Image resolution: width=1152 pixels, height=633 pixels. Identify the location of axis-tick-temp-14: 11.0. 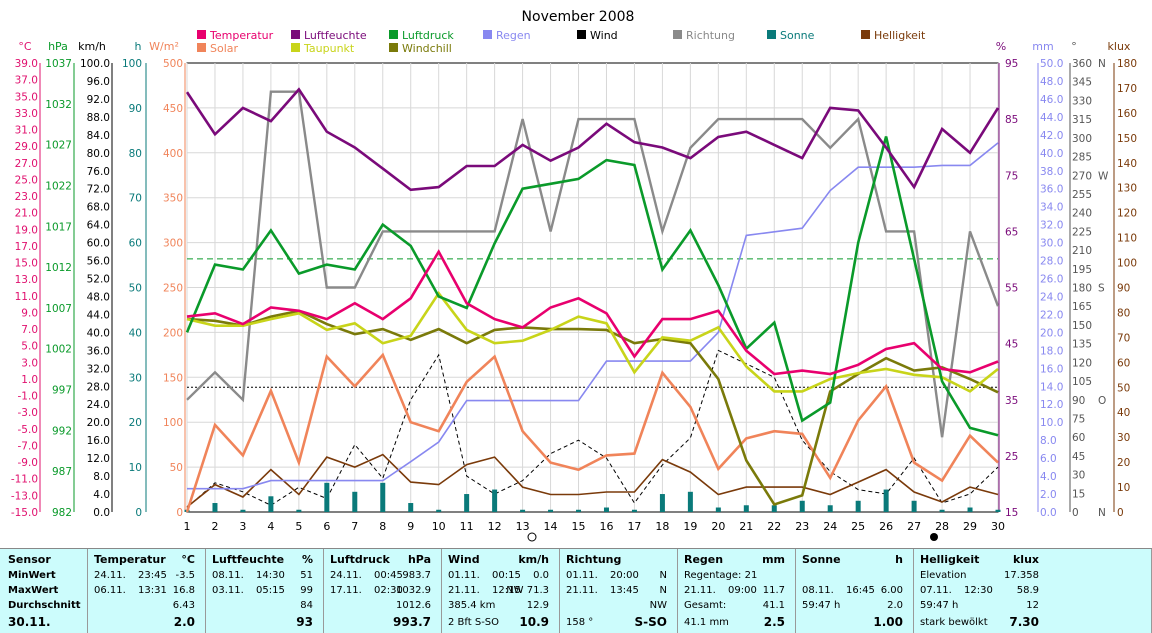
(26, 297).